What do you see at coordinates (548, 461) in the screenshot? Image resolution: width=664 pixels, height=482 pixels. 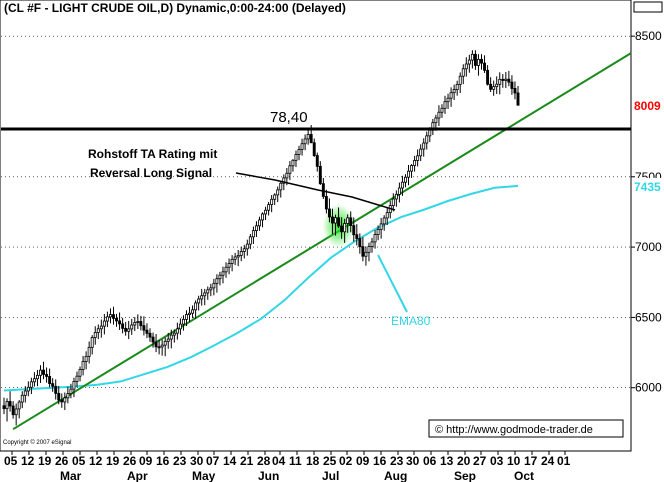 I see `x-day-label: 24` at bounding box center [548, 461].